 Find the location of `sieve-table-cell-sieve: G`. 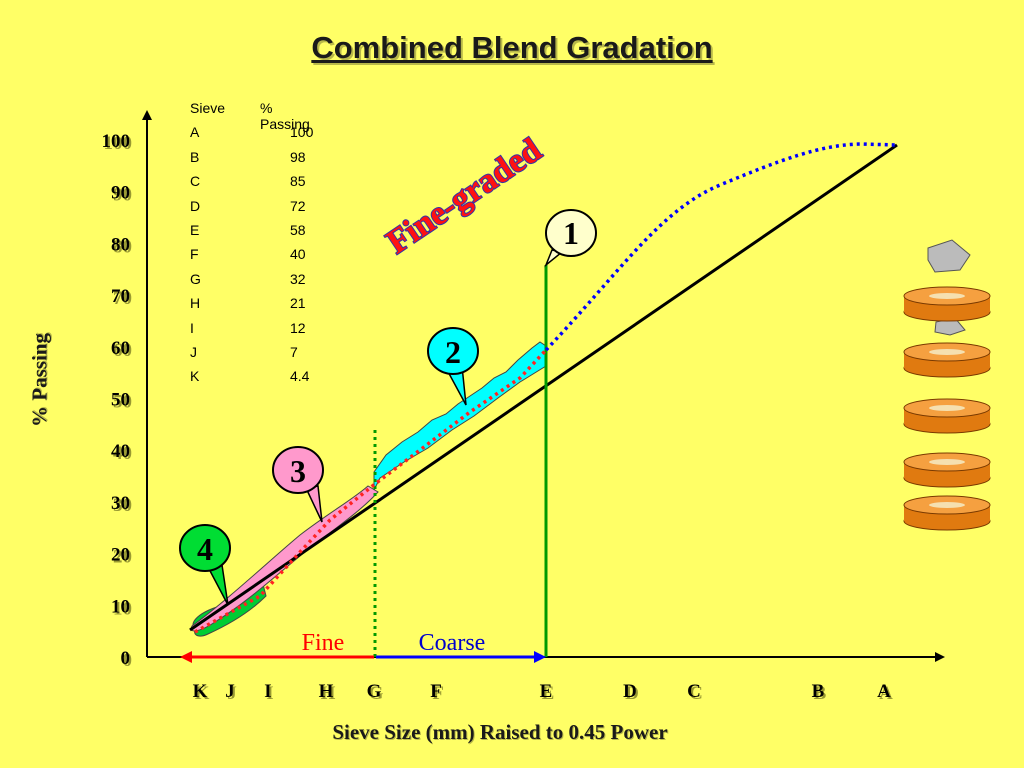

sieve-table-cell-sieve: G is located at coordinates (195, 278).